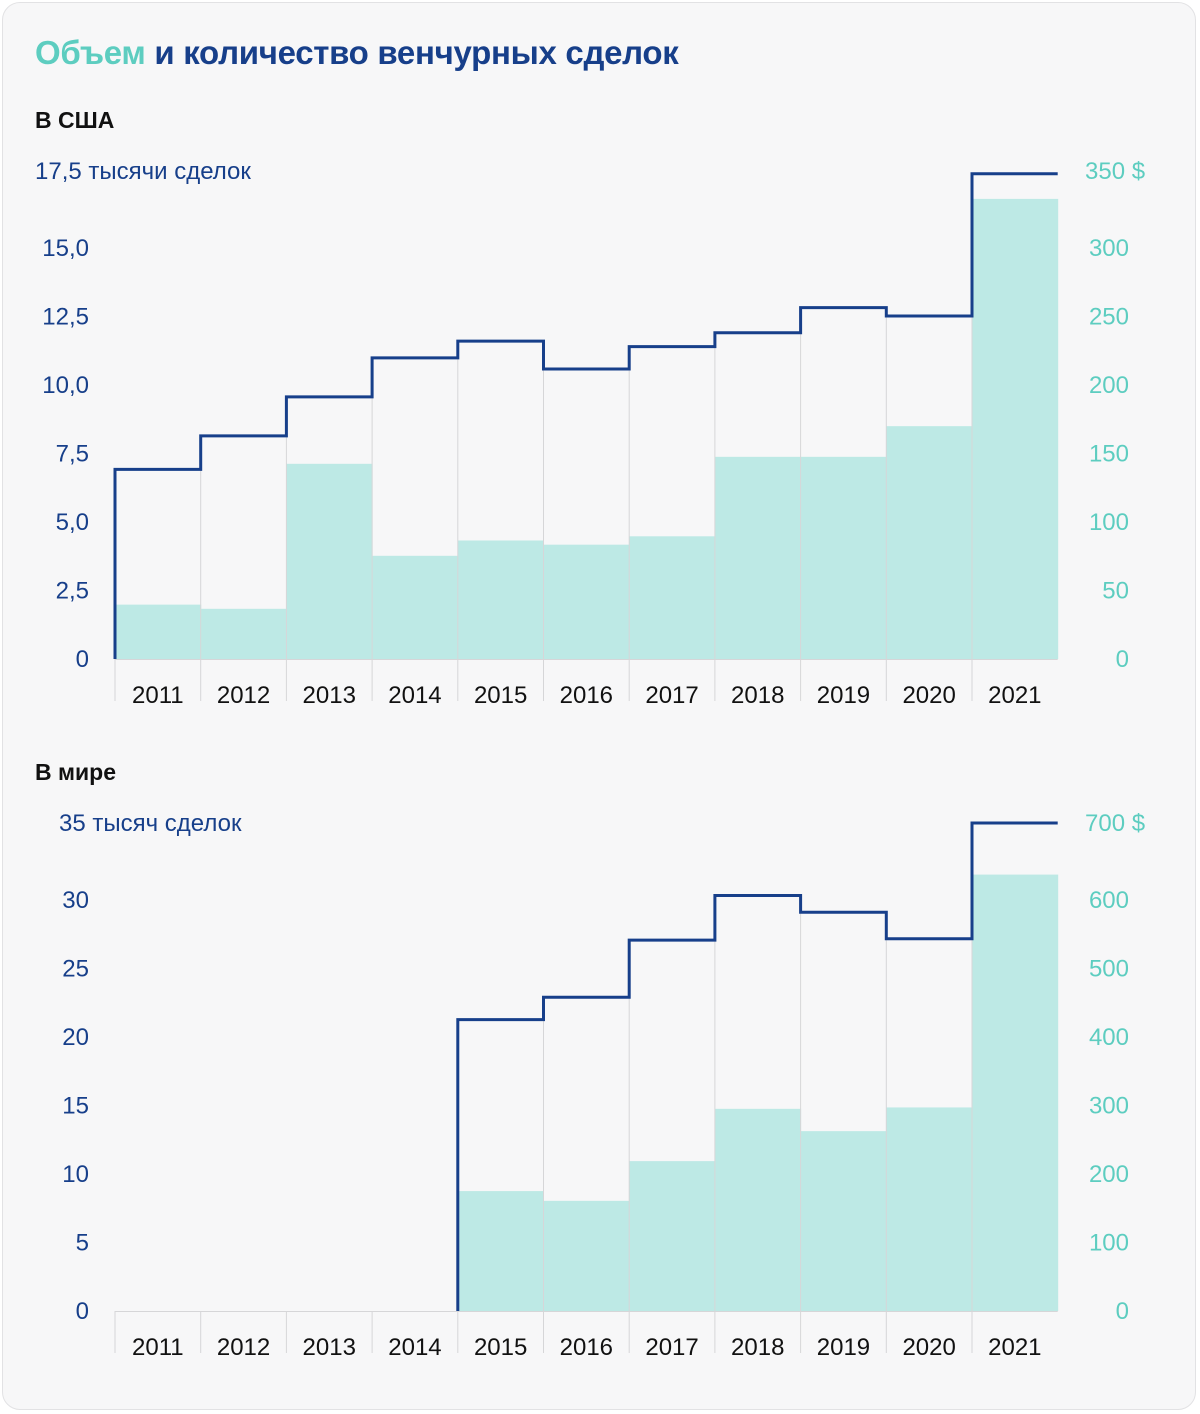 The image size is (1200, 1414). Describe the element at coordinates (72, 522) in the screenshot. I see `left-tick-label: 5,0` at that location.